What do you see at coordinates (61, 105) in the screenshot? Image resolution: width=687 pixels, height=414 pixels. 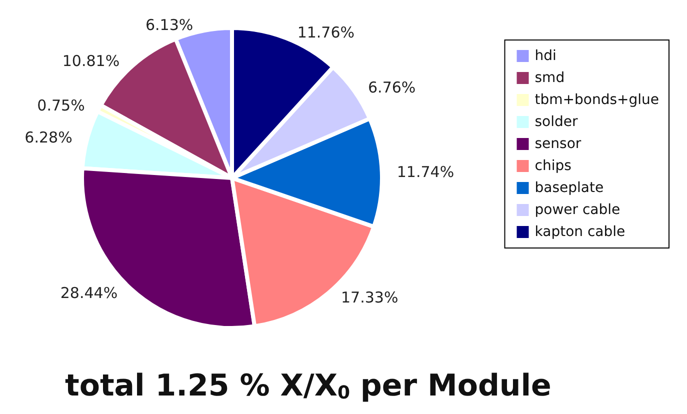 I see `data-label: 0.75%` at bounding box center [61, 105].